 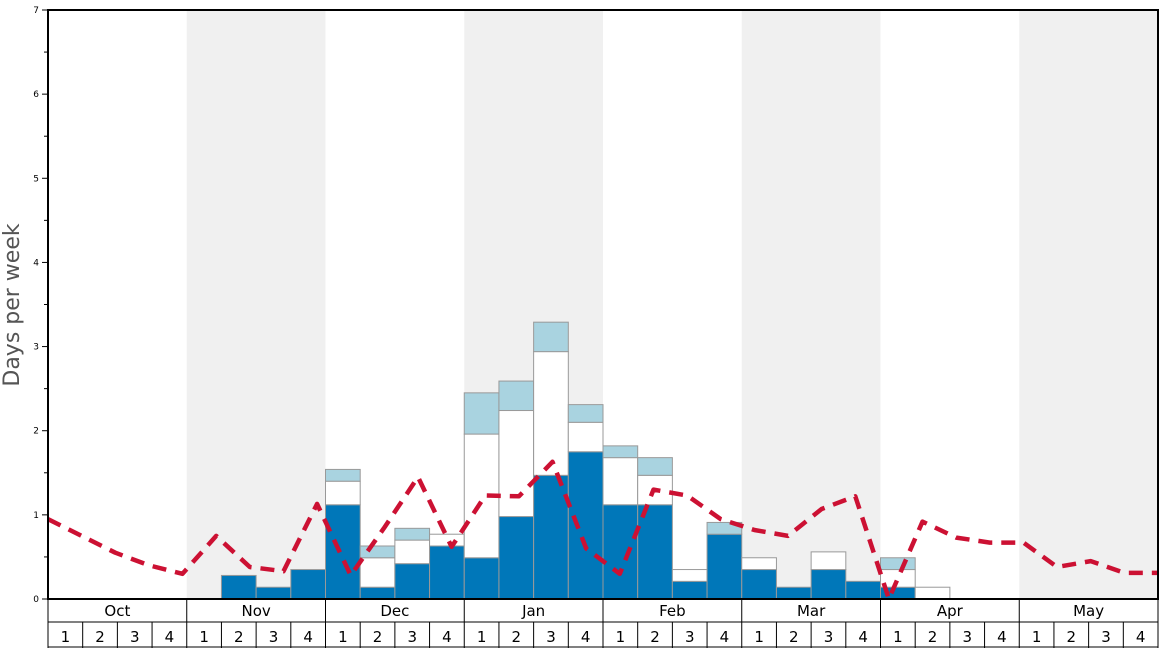 I want to click on y-axis-label: Days per week, so click(x=12, y=304).